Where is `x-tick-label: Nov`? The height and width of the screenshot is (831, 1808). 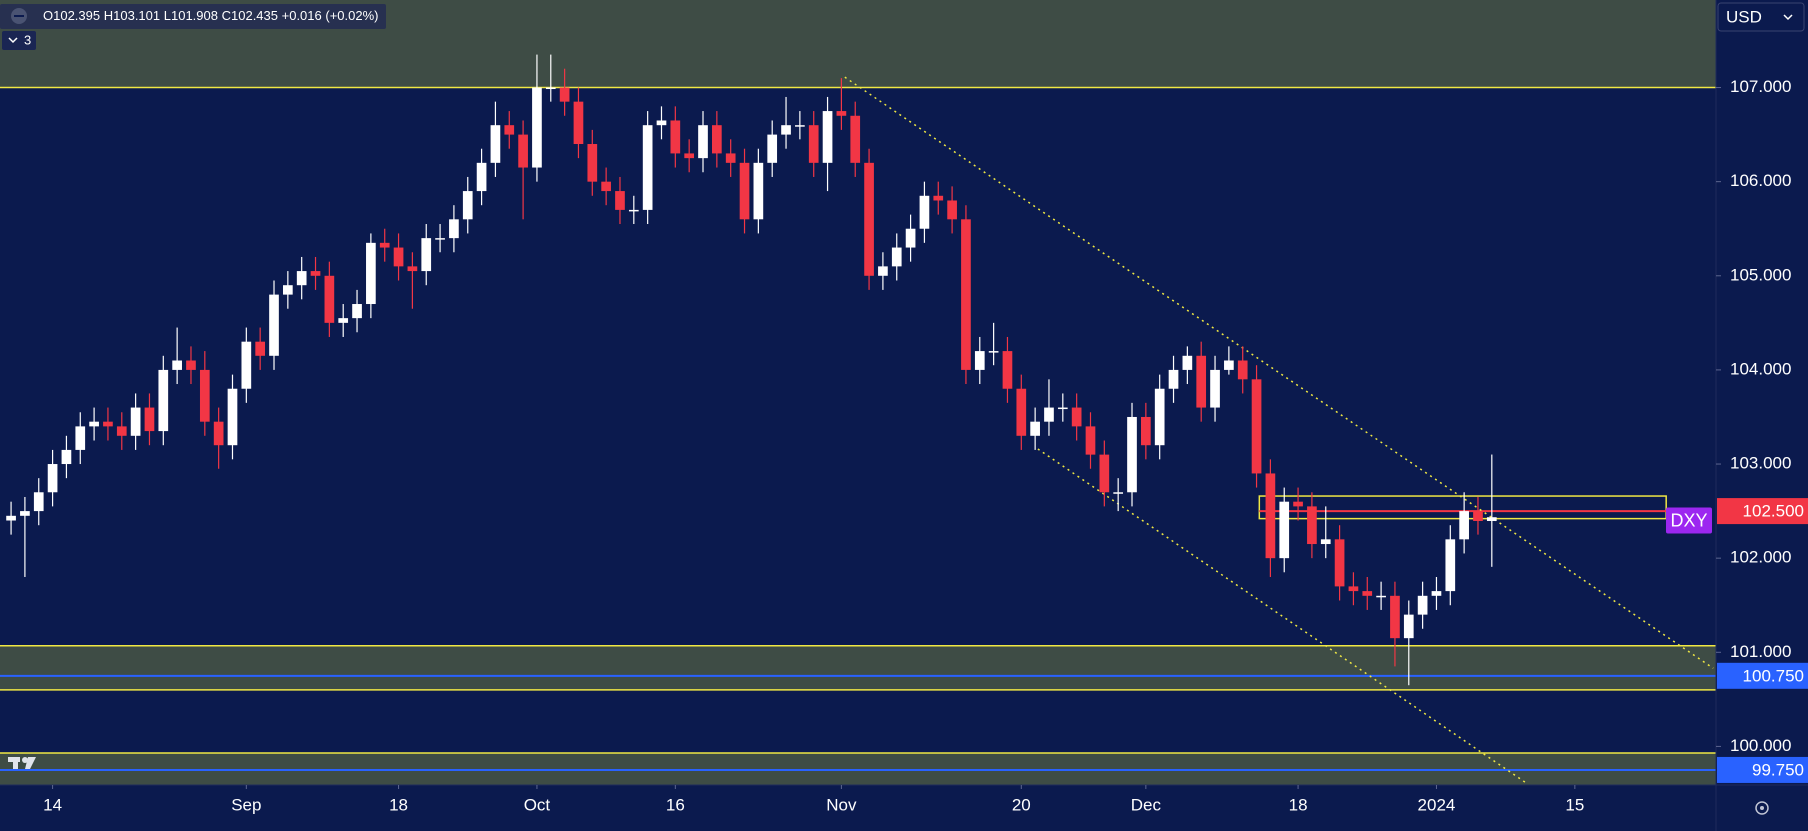
x-tick-label: Nov is located at coordinates (841, 804).